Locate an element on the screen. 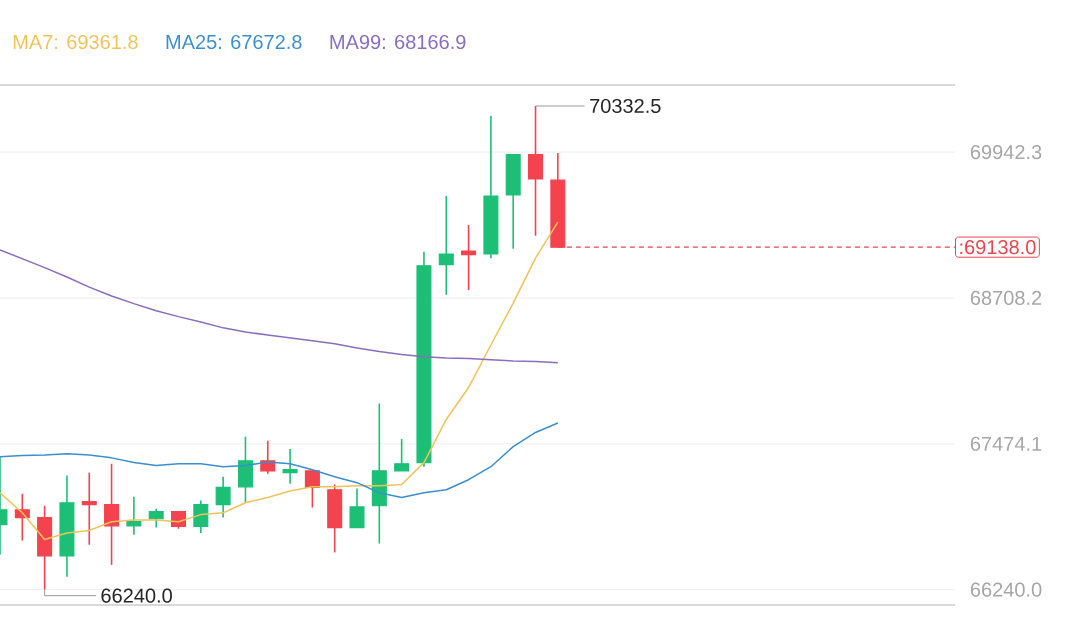 The image size is (1080, 620). line-series is located at coordinates (279, 460).